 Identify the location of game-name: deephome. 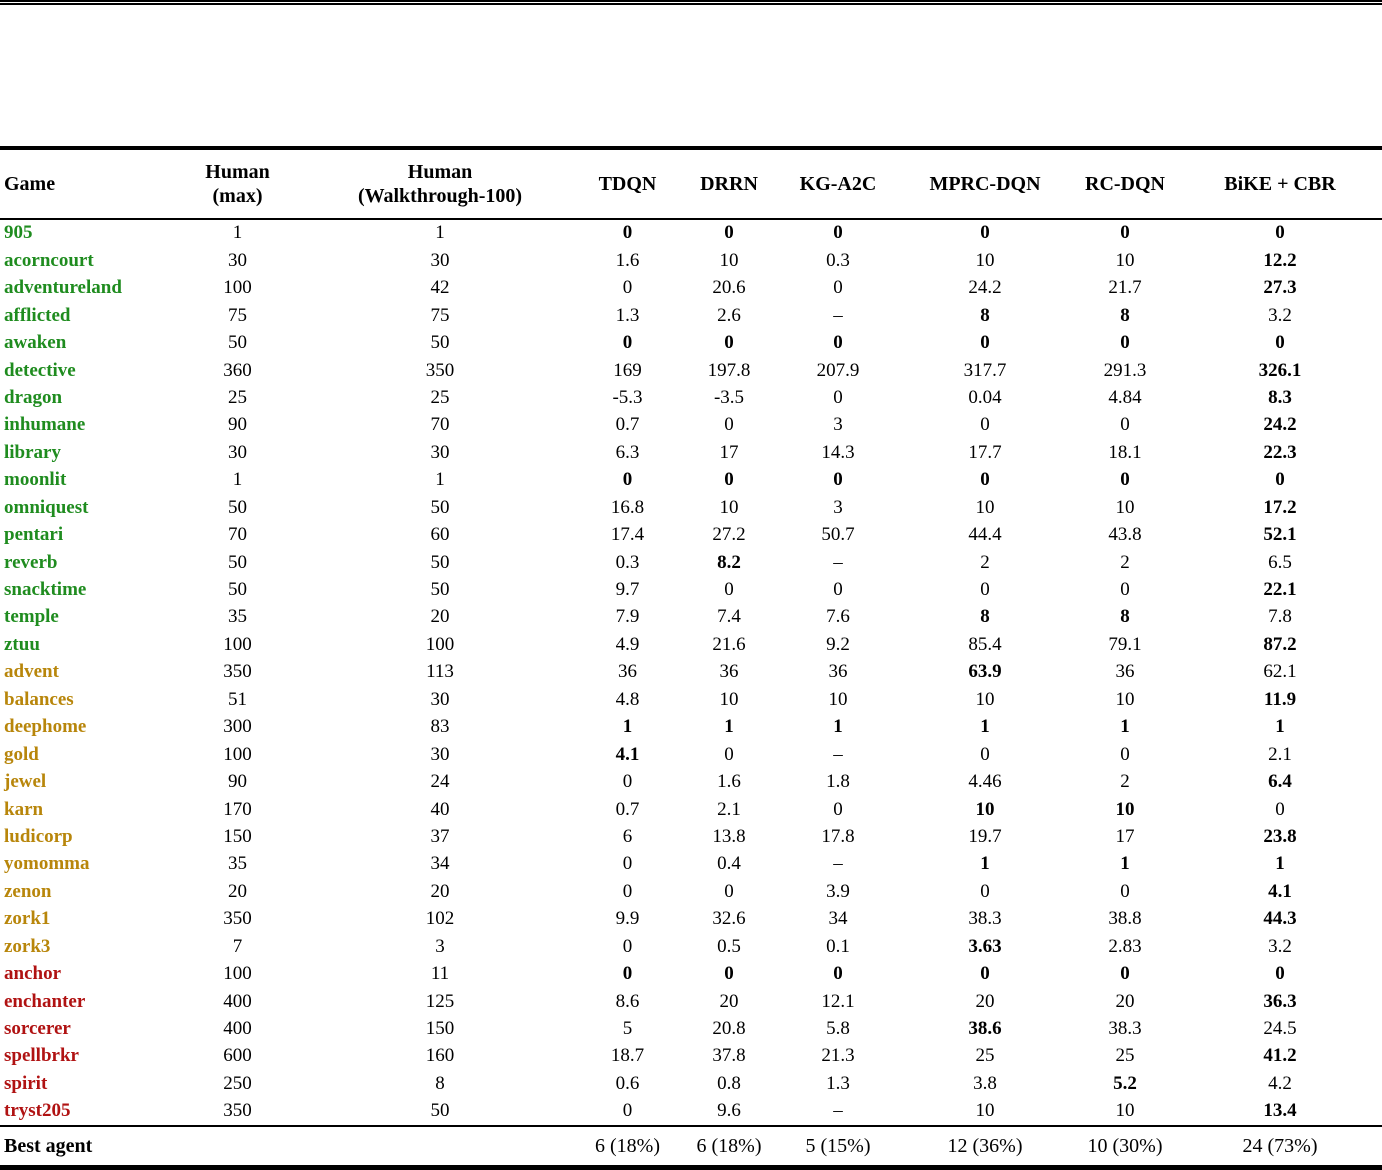
(45, 727).